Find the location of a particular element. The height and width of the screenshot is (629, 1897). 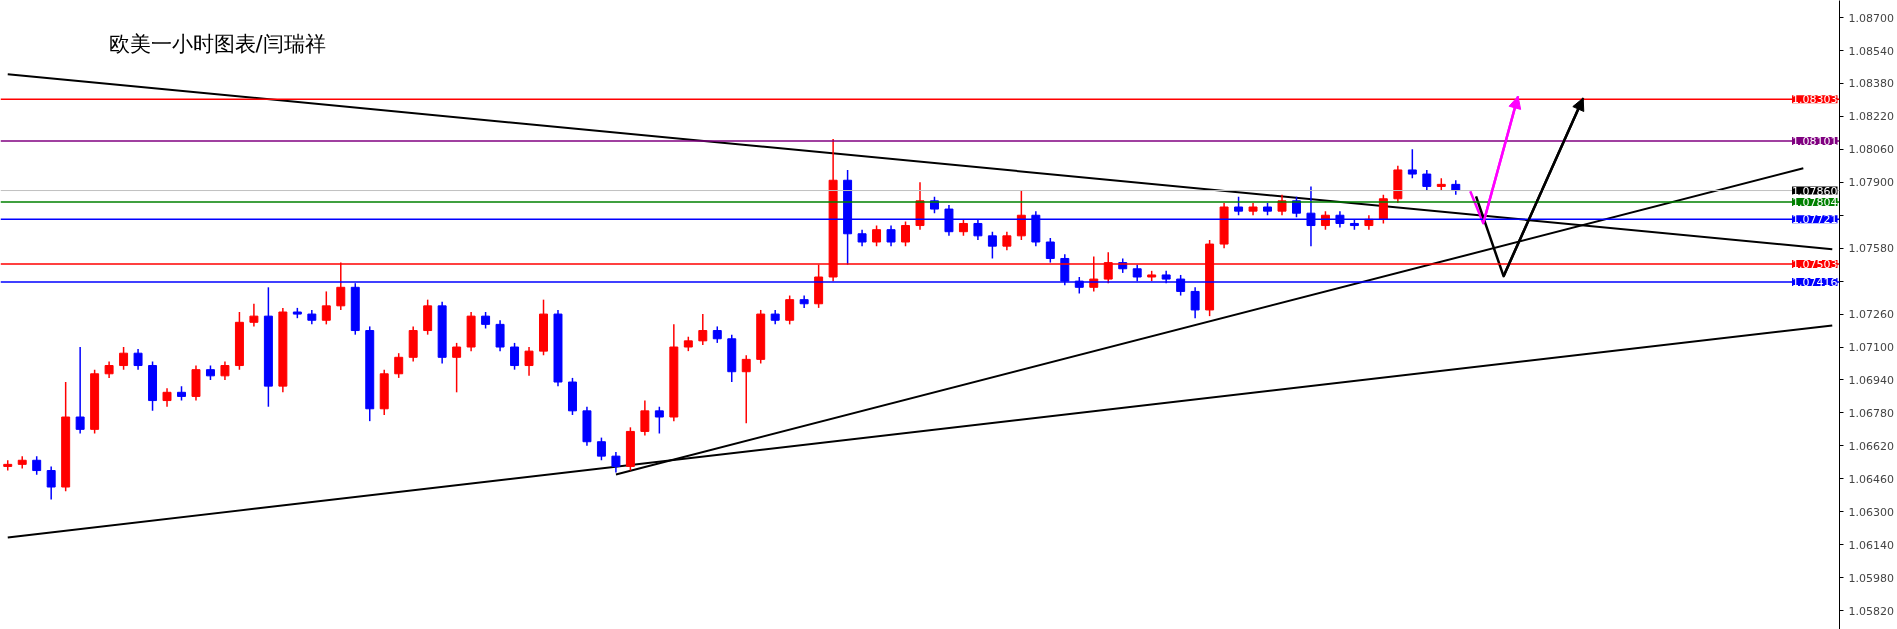

y-tick-label: 1.06780 is located at coordinates (1871, 413).